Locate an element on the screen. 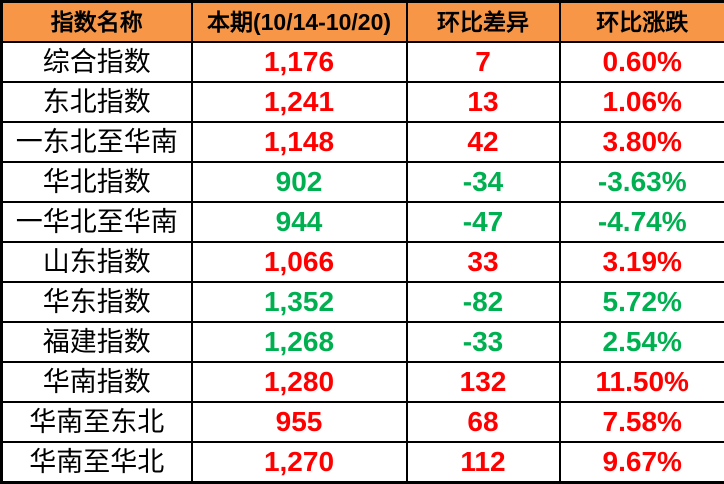 This screenshot has width=724, height=484. cell-current-value: 1,280 is located at coordinates (299, 382).